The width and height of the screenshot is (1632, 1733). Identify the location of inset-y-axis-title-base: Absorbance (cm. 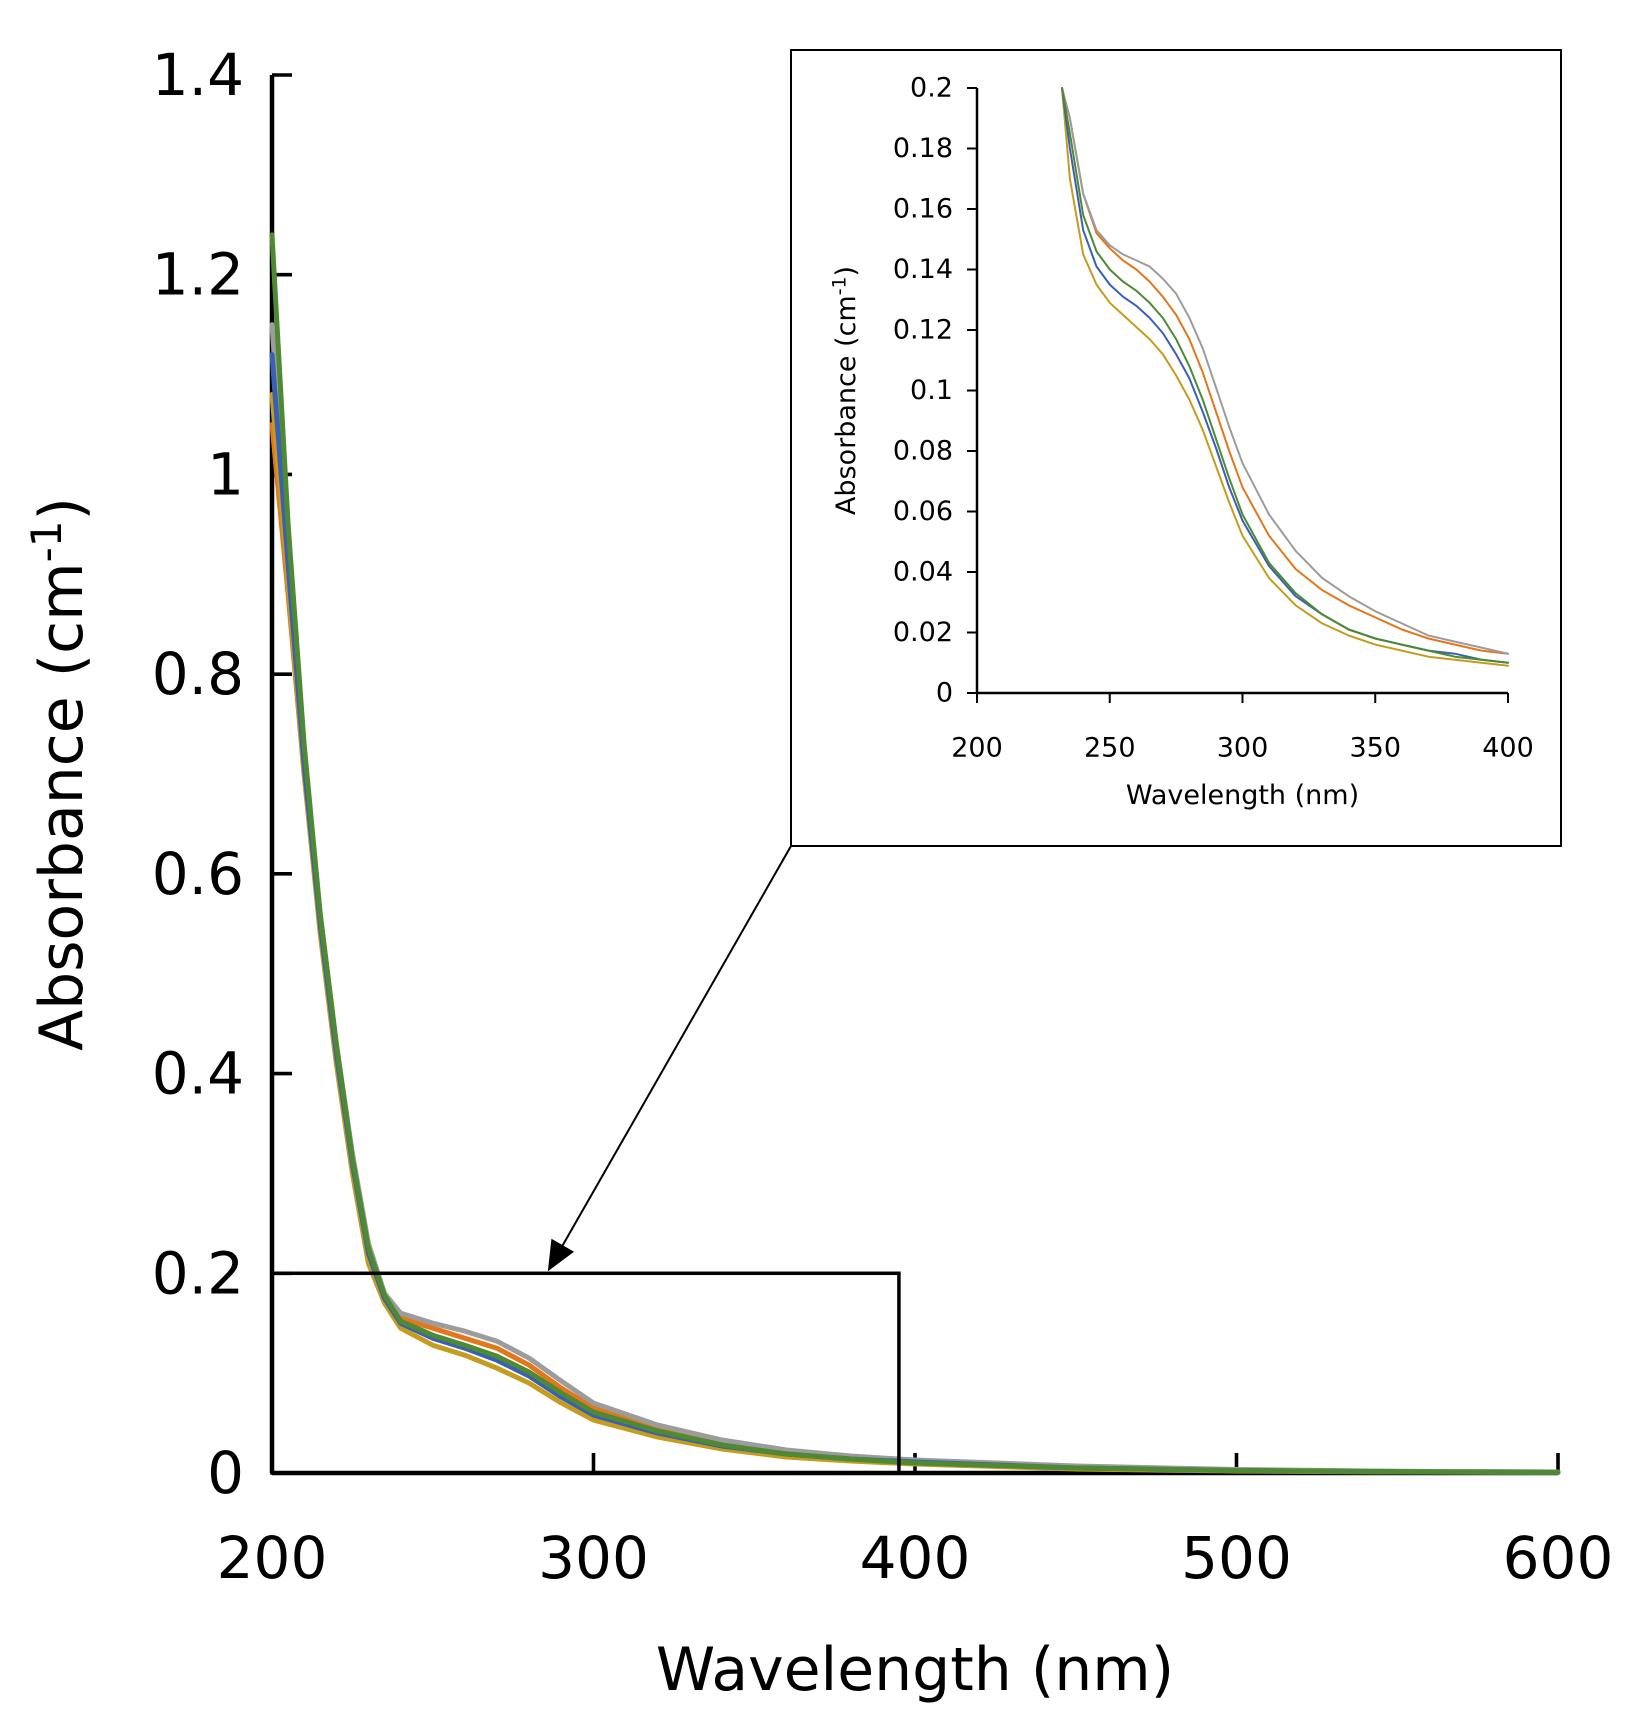
(846, 405).